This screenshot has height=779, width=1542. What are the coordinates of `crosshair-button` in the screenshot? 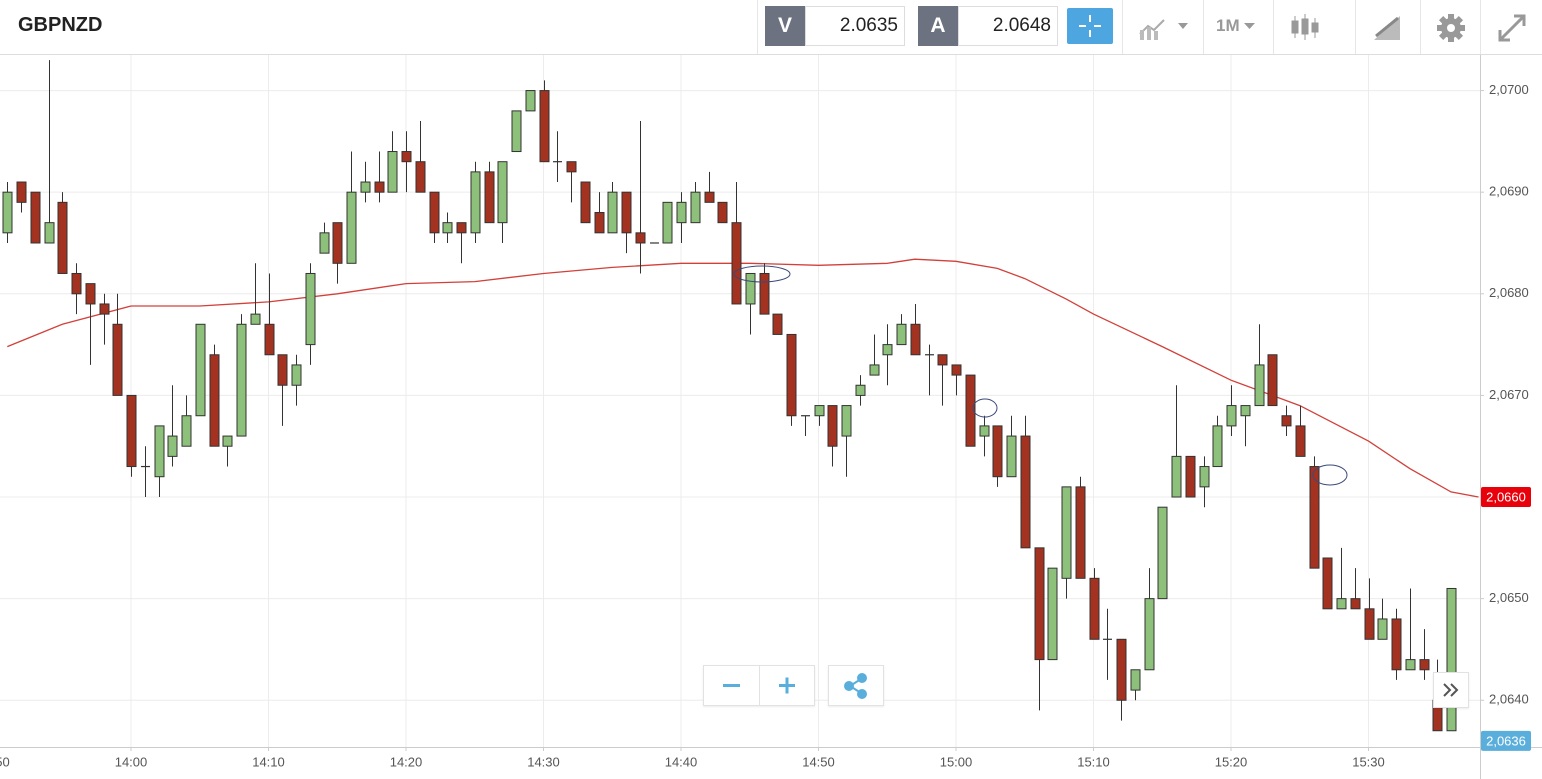 It's located at (1090, 26).